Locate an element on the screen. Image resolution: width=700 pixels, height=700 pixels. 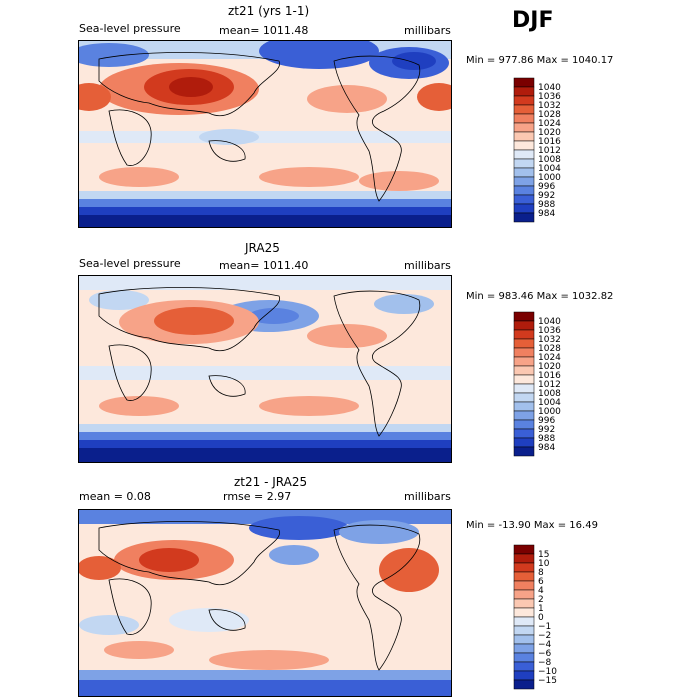
colorbar-tick-label: 4 is located at coordinates (541, 591).